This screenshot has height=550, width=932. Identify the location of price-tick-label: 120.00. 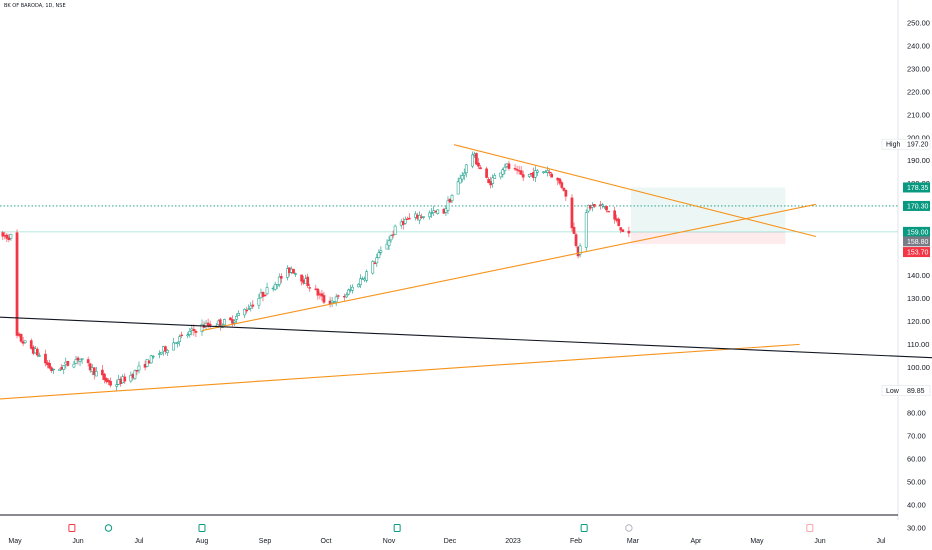
(918, 321).